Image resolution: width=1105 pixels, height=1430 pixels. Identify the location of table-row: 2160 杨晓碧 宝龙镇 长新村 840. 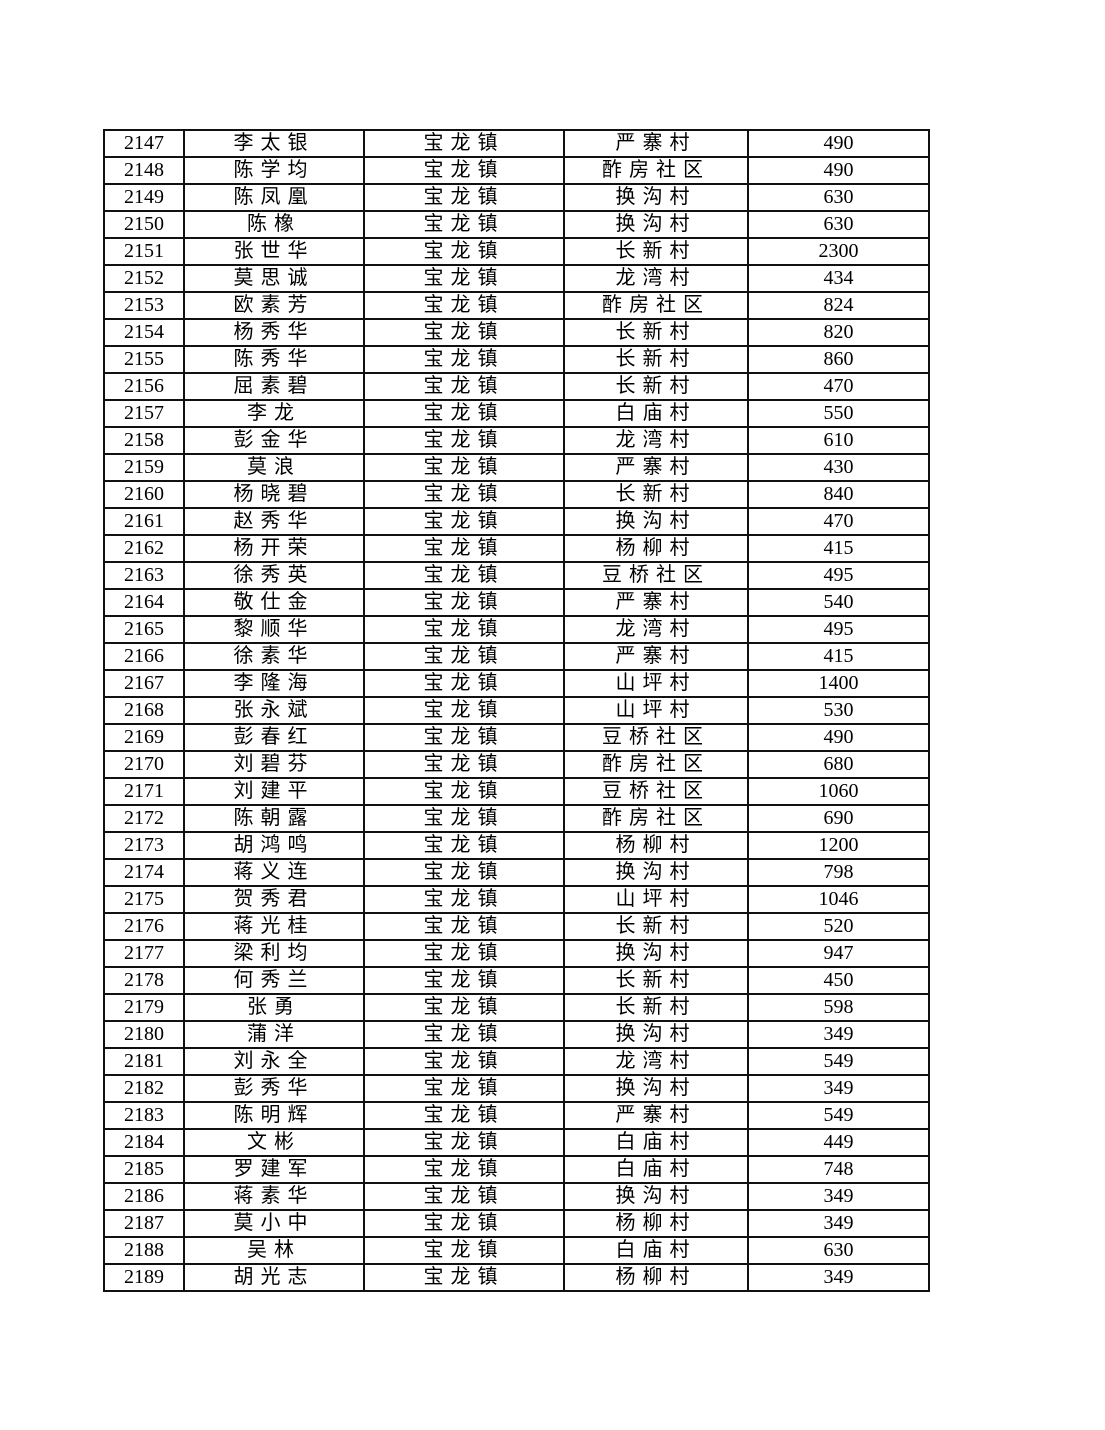
(516, 494).